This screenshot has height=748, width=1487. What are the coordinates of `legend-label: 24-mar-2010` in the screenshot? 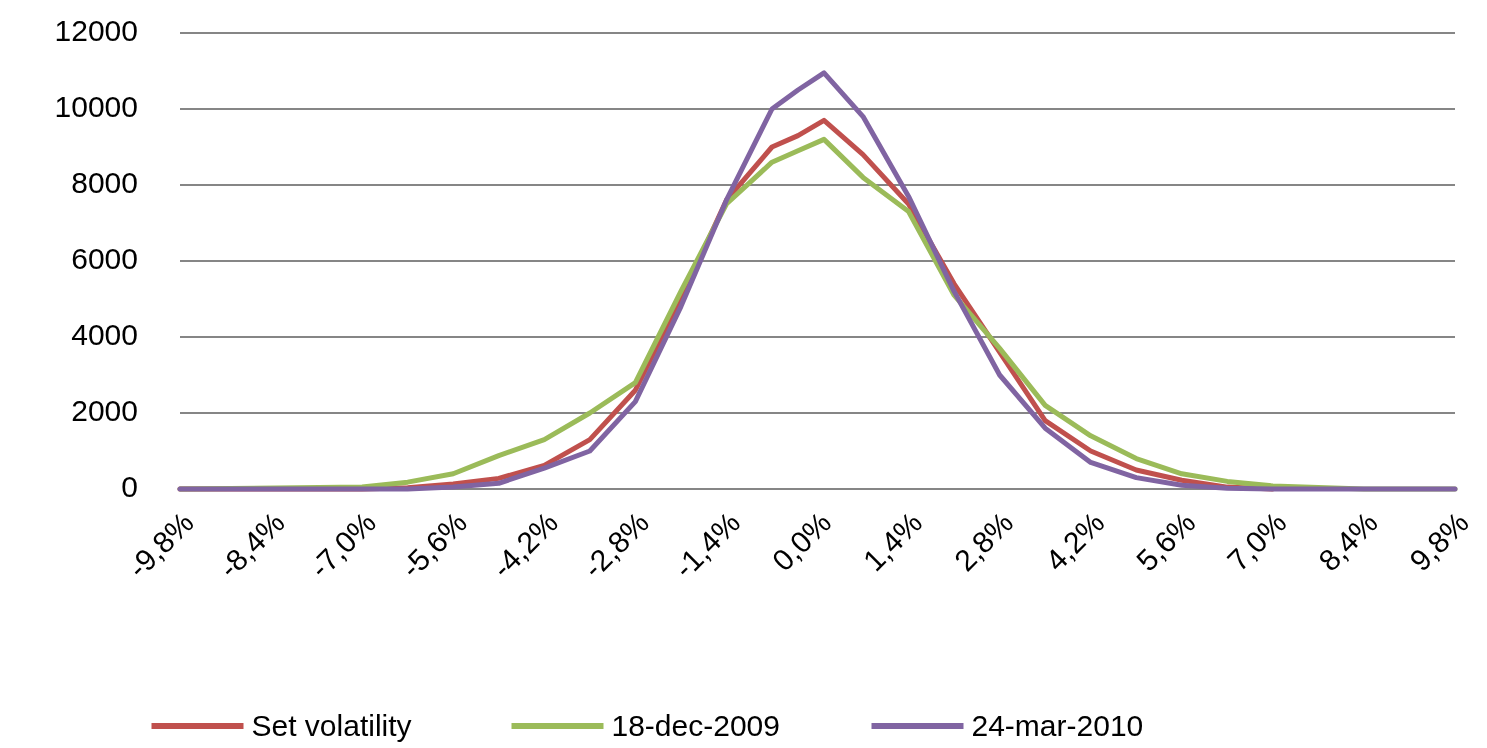 It's located at (1057, 725).